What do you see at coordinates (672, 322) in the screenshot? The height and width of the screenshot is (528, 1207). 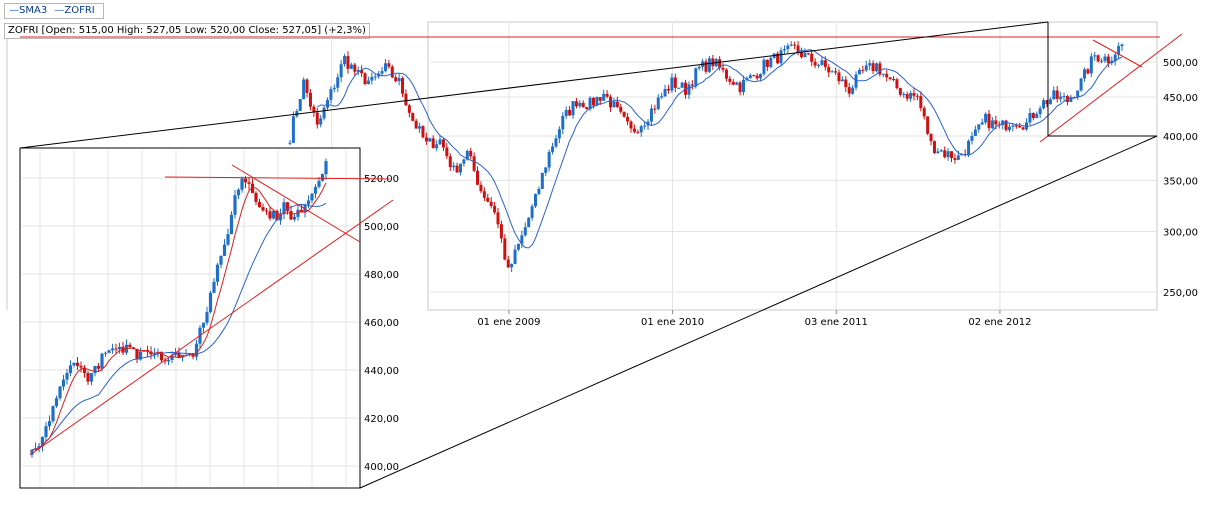 I see `x-tick-label: 01 ene 2010` at bounding box center [672, 322].